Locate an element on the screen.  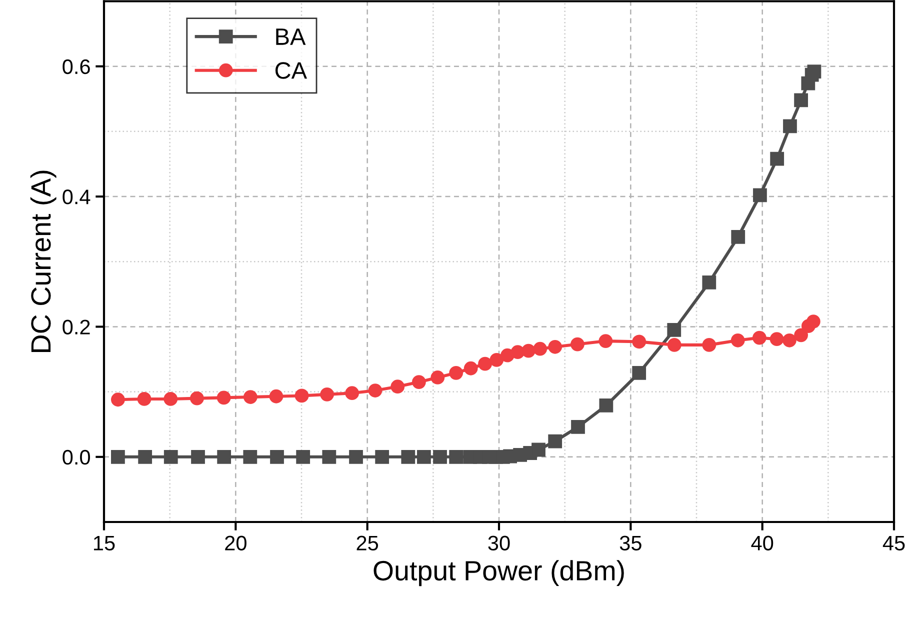
x-tick-label: 45 is located at coordinates (893, 543).